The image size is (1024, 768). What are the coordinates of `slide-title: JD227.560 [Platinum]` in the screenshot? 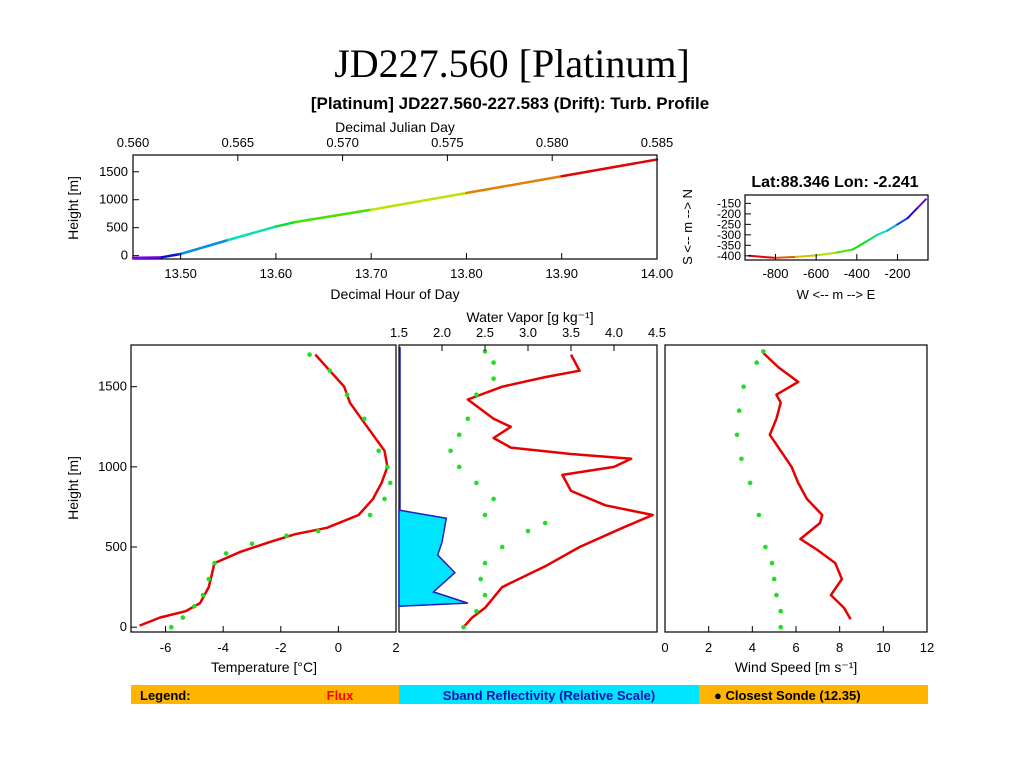 It's located at (512, 63).